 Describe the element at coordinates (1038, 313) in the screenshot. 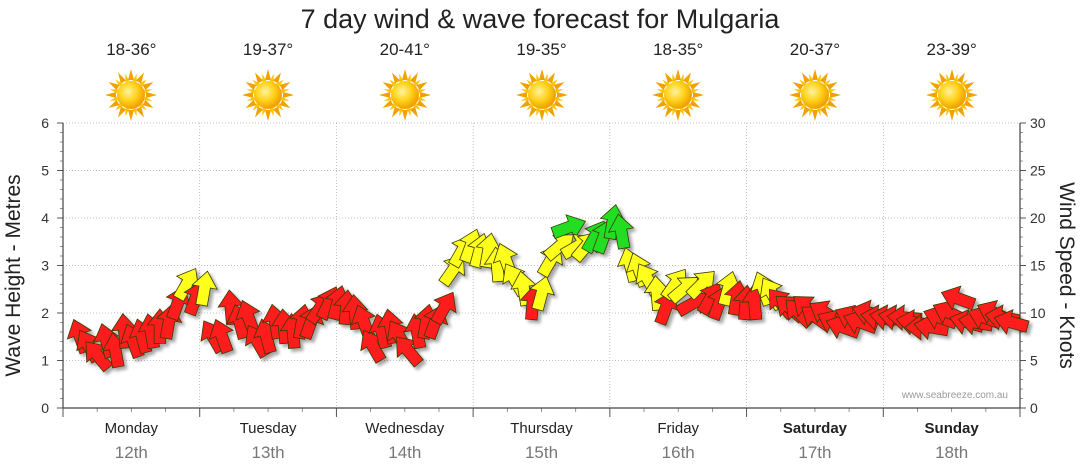

I see `y-right-tick-label: 10` at that location.